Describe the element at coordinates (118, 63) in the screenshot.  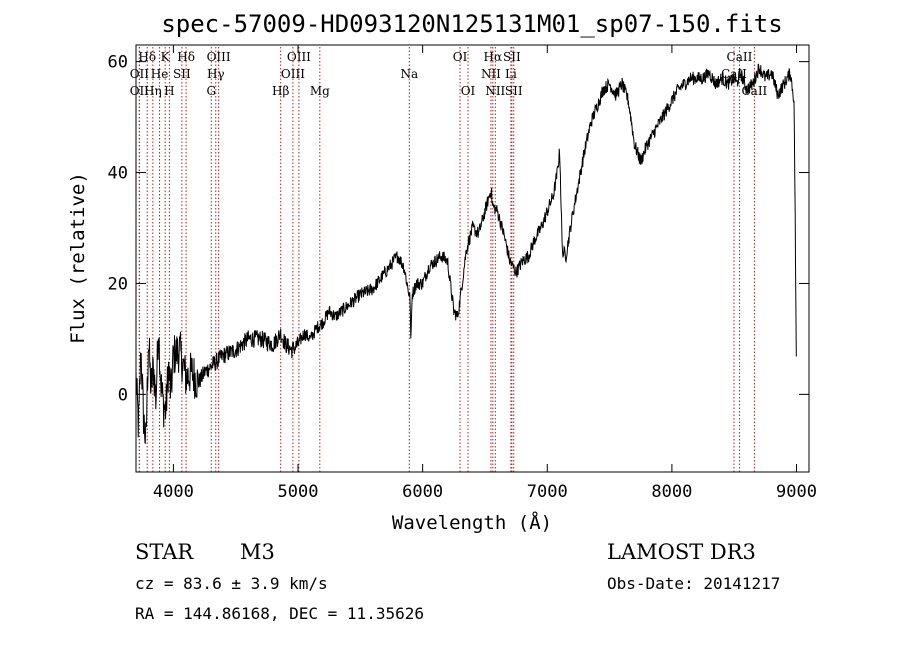
I see `y-tick-label: 60` at that location.